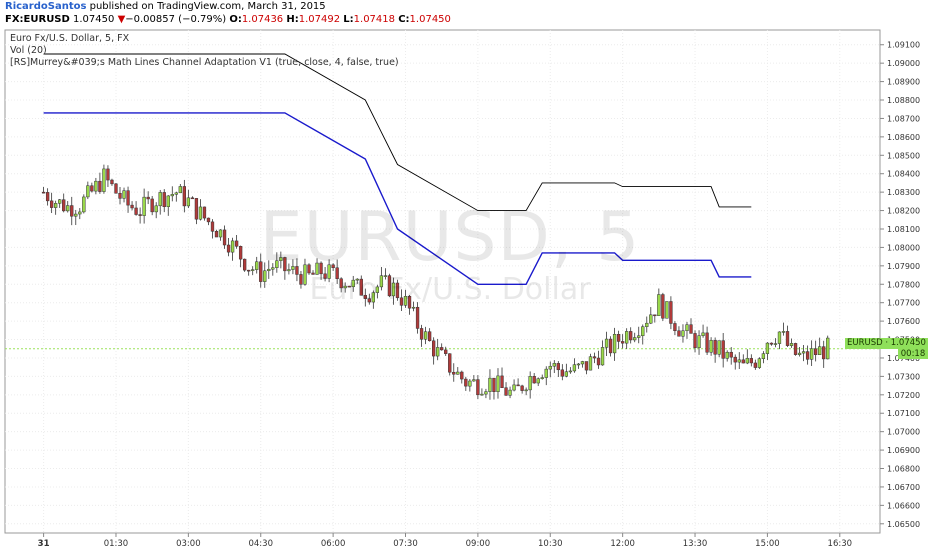 The image size is (932, 550). Describe the element at coordinates (37, 19) in the screenshot. I see `symbol-label: FX:EURUSD` at that location.